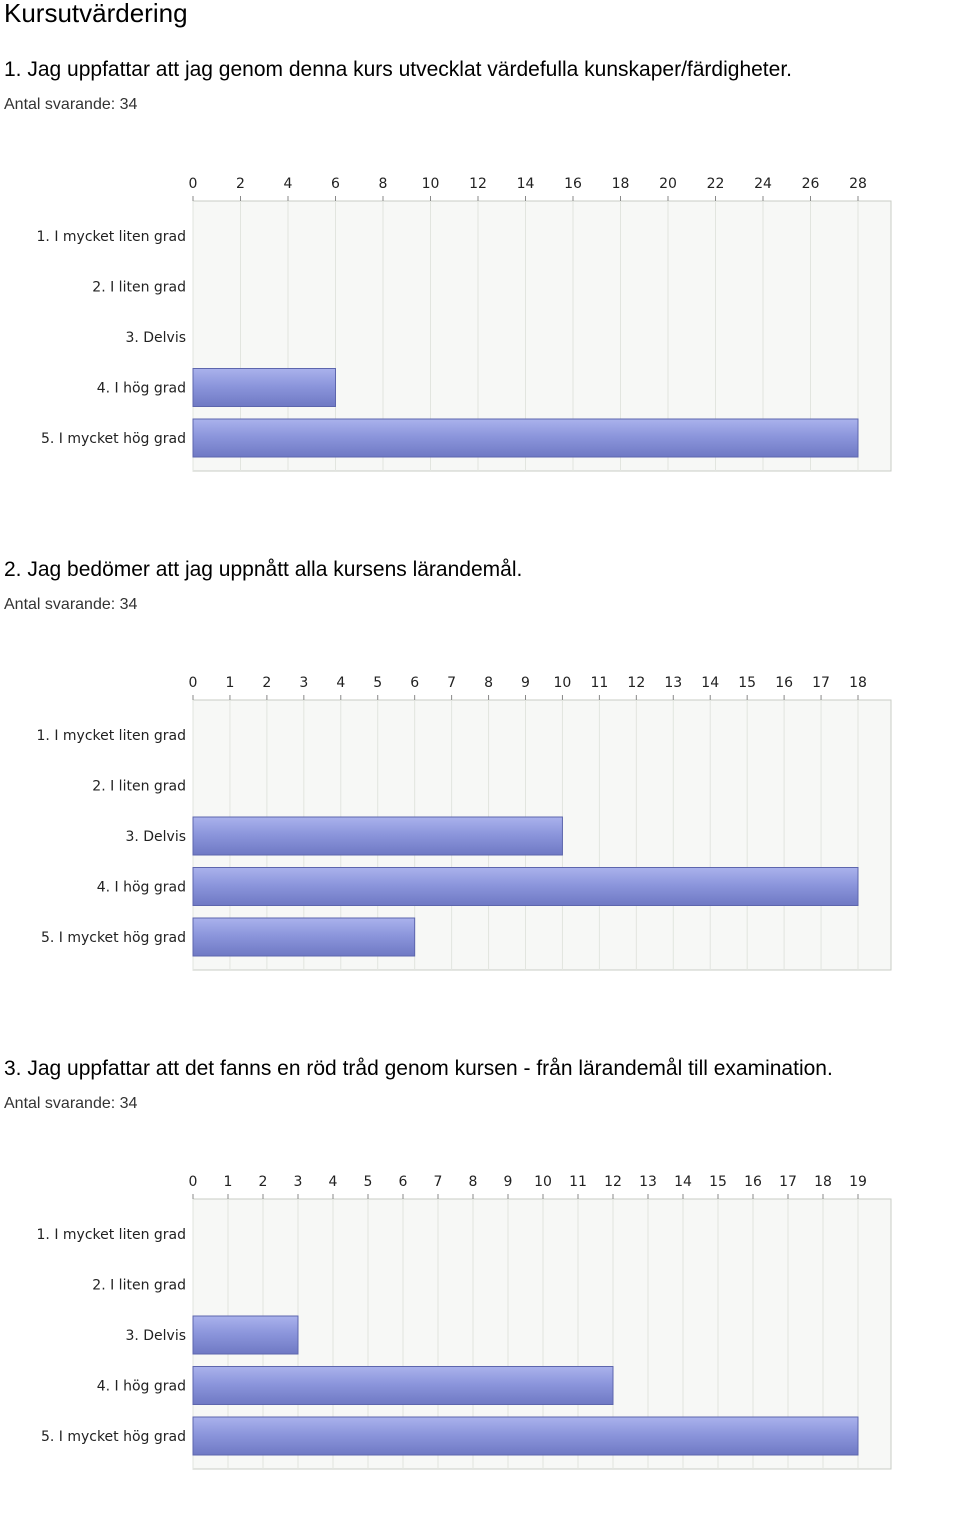  What do you see at coordinates (763, 184) in the screenshot?
I see `x-tick-label: 24` at bounding box center [763, 184].